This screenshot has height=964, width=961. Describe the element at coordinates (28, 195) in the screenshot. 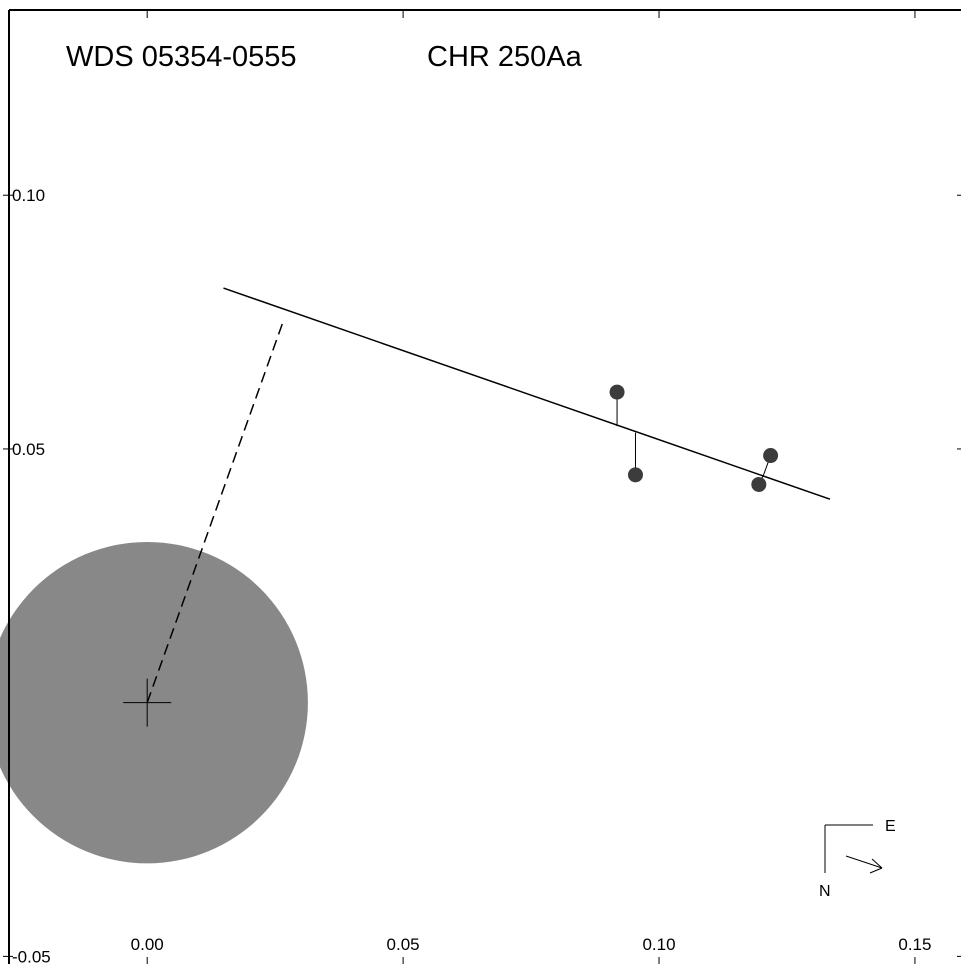

I see `y-tick-label-1: 0.10` at that location.